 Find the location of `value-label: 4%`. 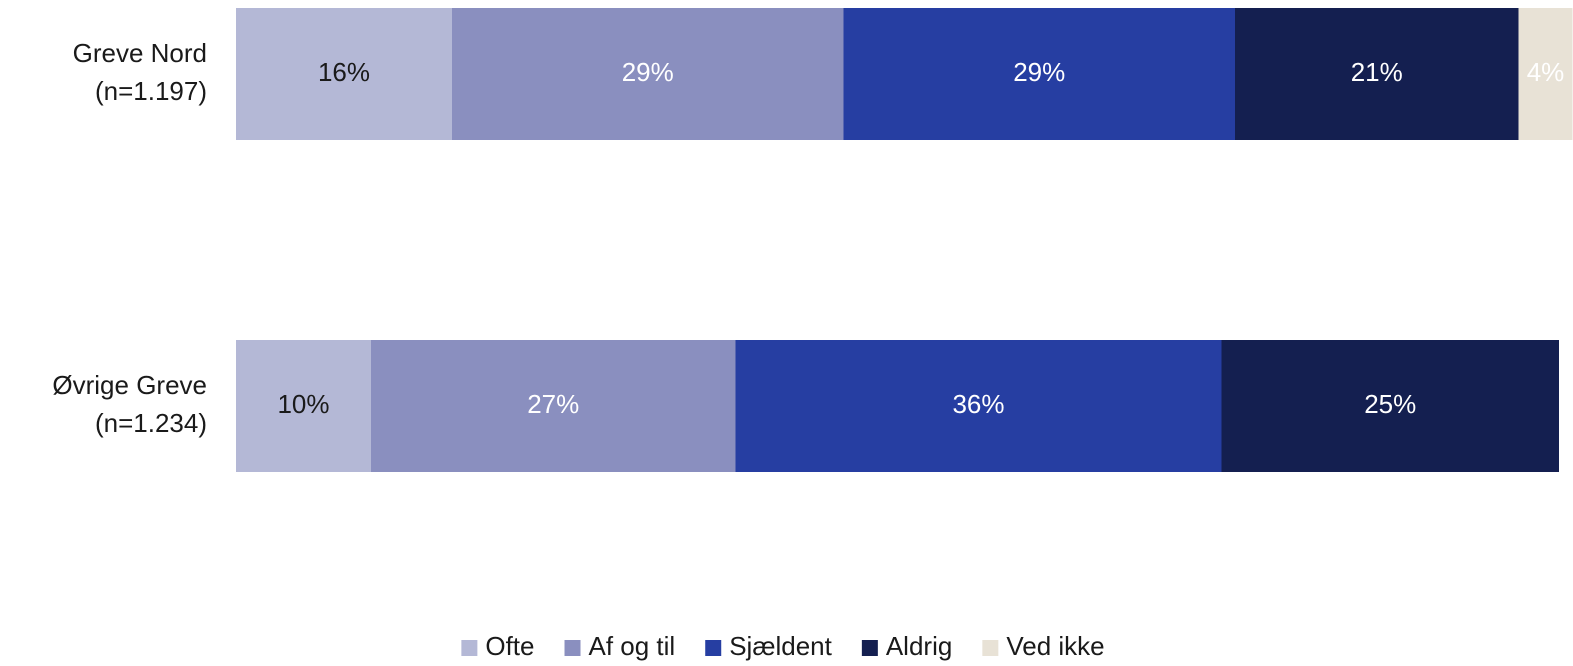

value-label: 4% is located at coordinates (1546, 72).